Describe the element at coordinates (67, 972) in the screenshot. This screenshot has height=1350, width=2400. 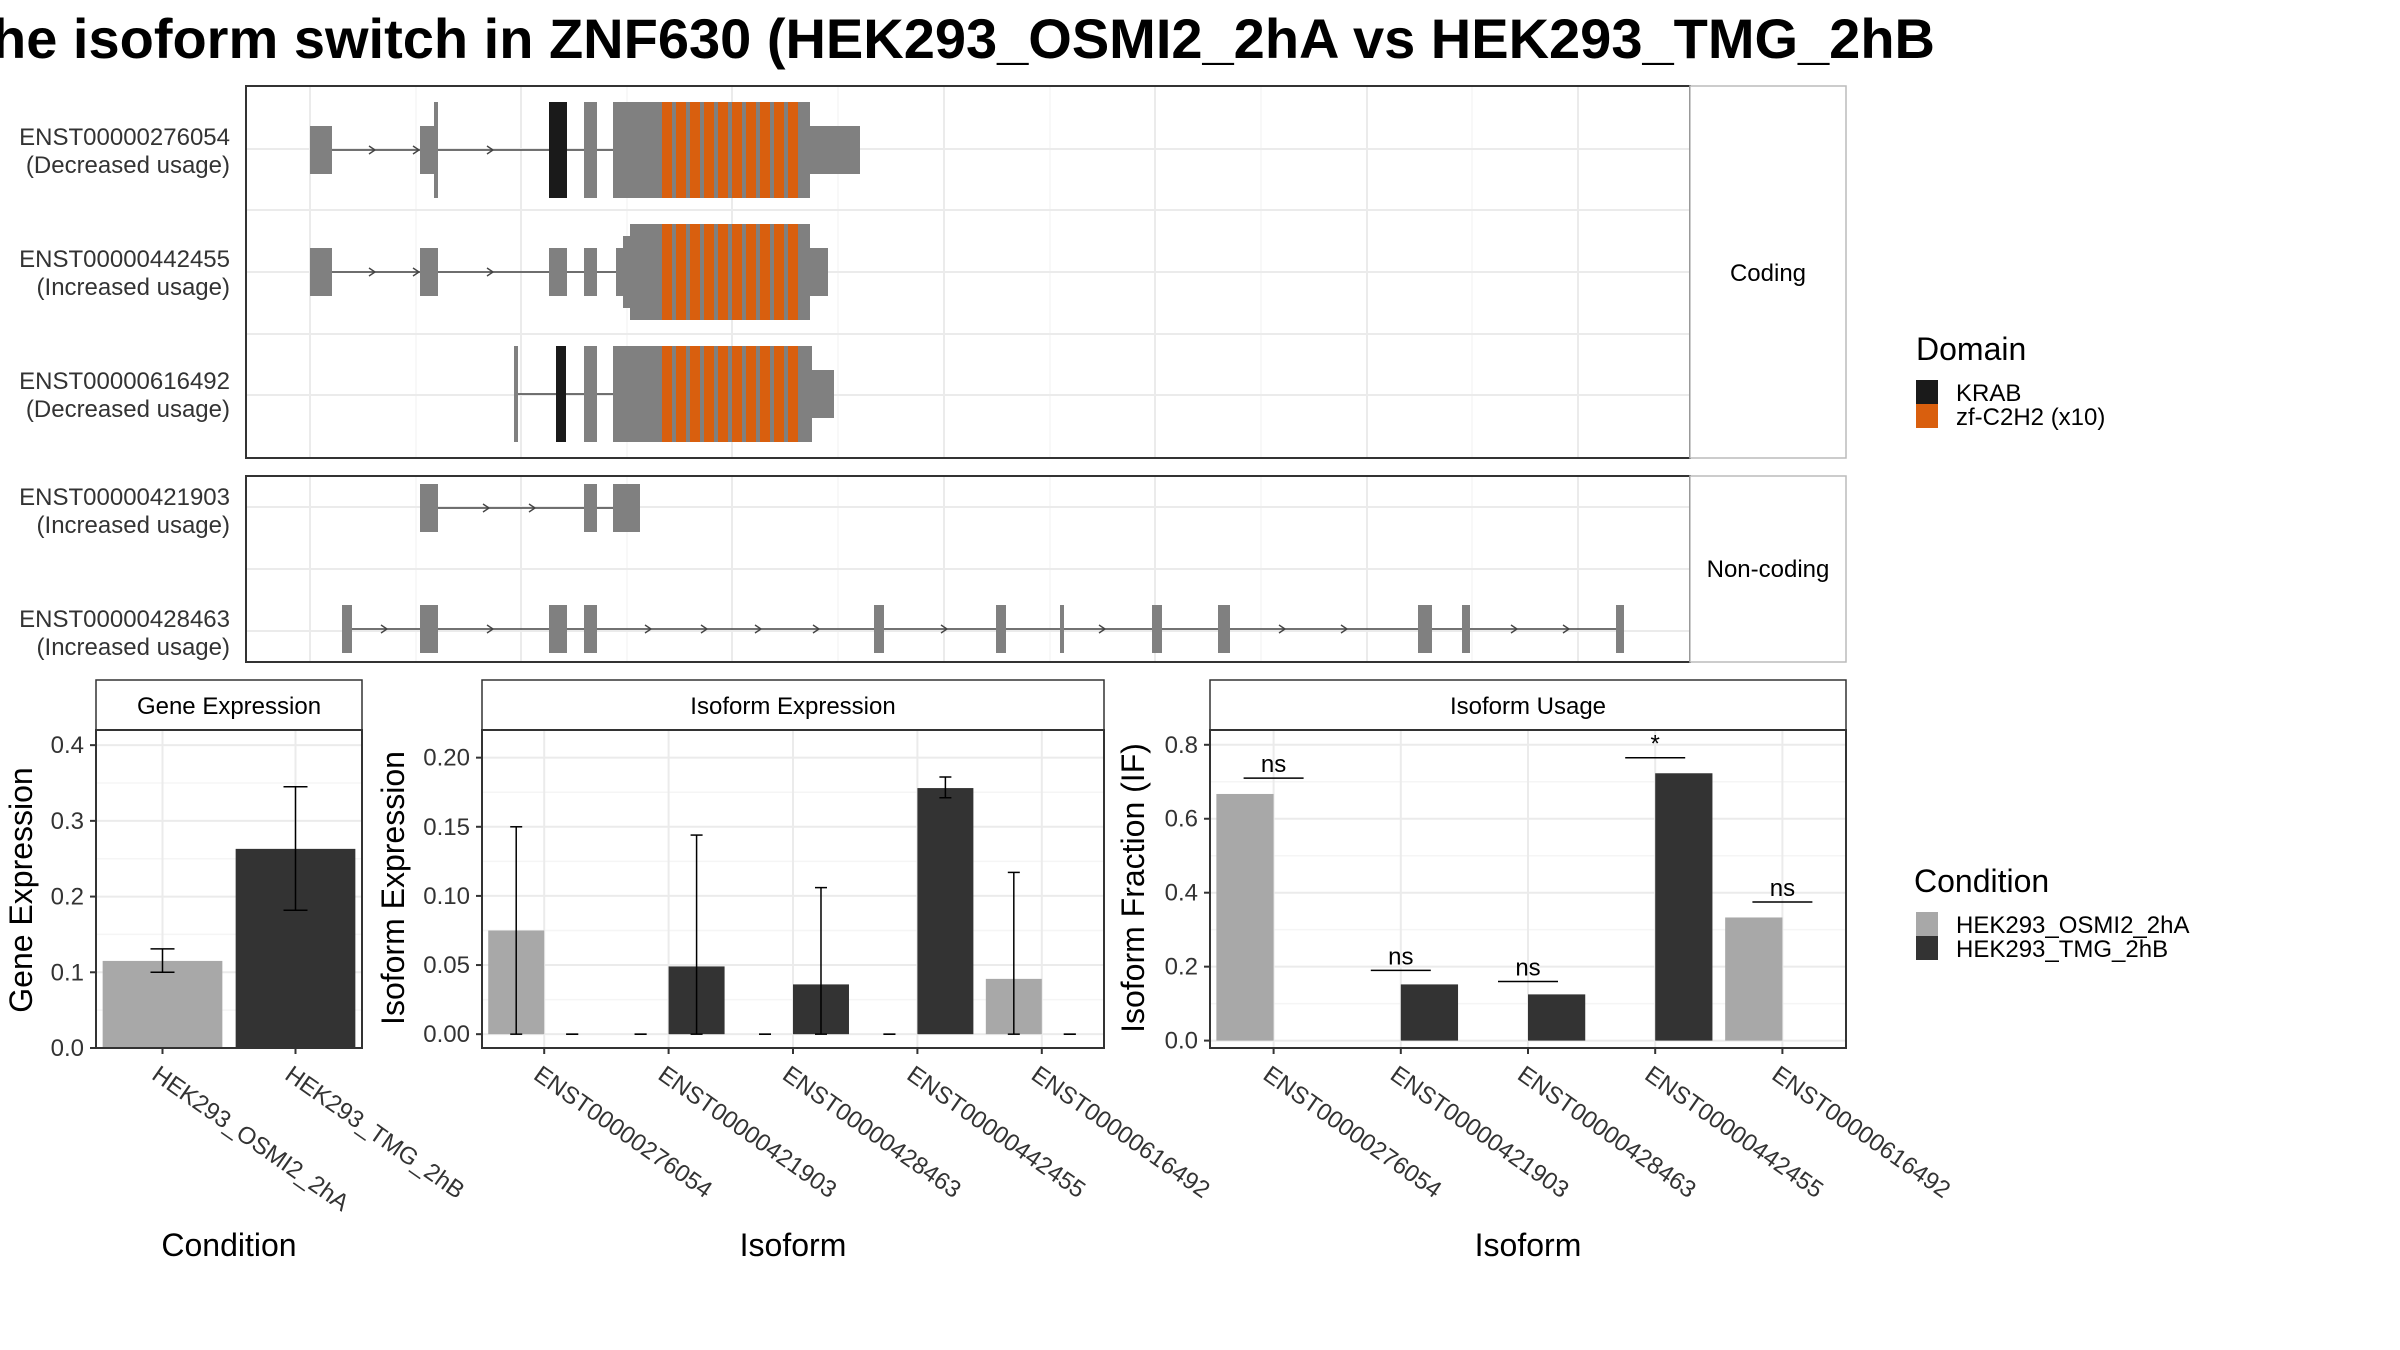
I see `y-tick-label: 0.1` at that location.